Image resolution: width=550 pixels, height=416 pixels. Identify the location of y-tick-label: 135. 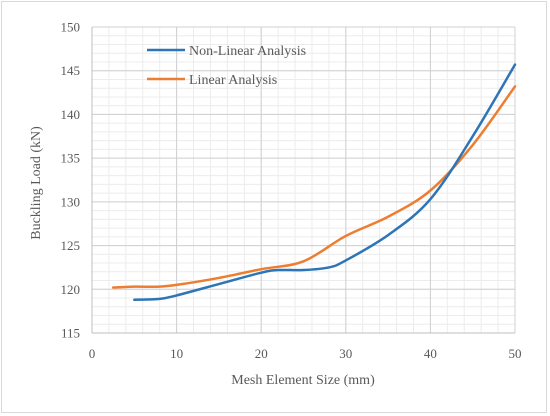
(71, 158).